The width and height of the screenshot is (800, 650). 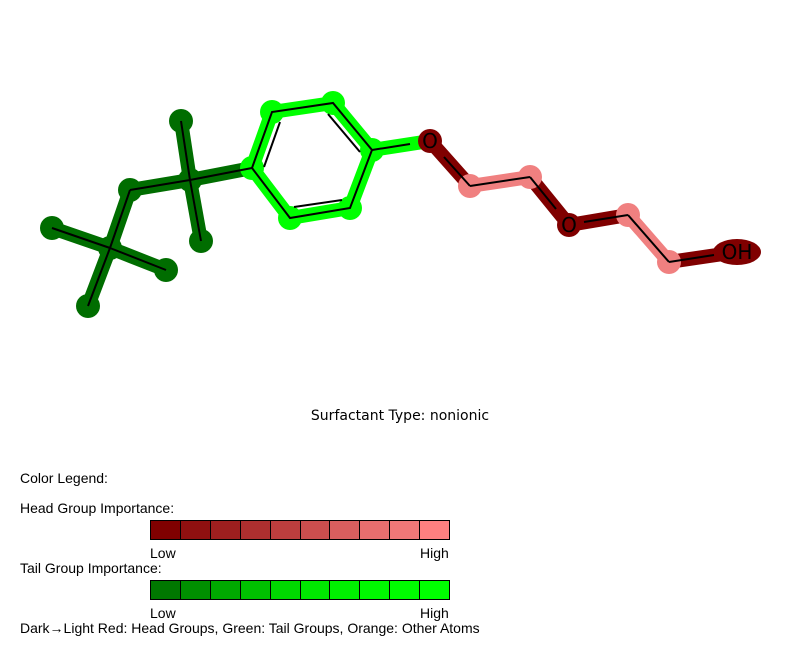 I want to click on hydroxyl-label: OH, so click(x=737, y=252).